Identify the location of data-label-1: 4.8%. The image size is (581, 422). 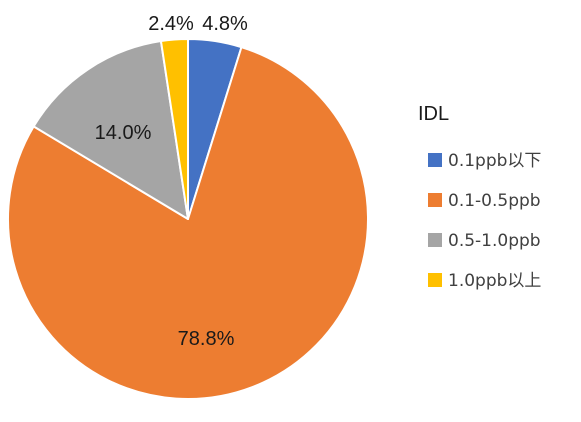
(225, 24).